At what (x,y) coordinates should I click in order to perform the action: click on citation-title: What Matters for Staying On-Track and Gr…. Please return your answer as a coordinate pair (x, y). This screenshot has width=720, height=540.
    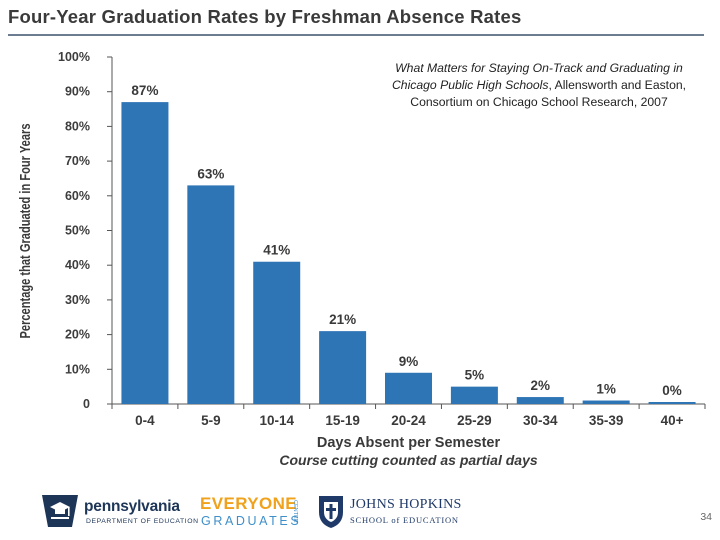
    Looking at the image, I should click on (537, 76).